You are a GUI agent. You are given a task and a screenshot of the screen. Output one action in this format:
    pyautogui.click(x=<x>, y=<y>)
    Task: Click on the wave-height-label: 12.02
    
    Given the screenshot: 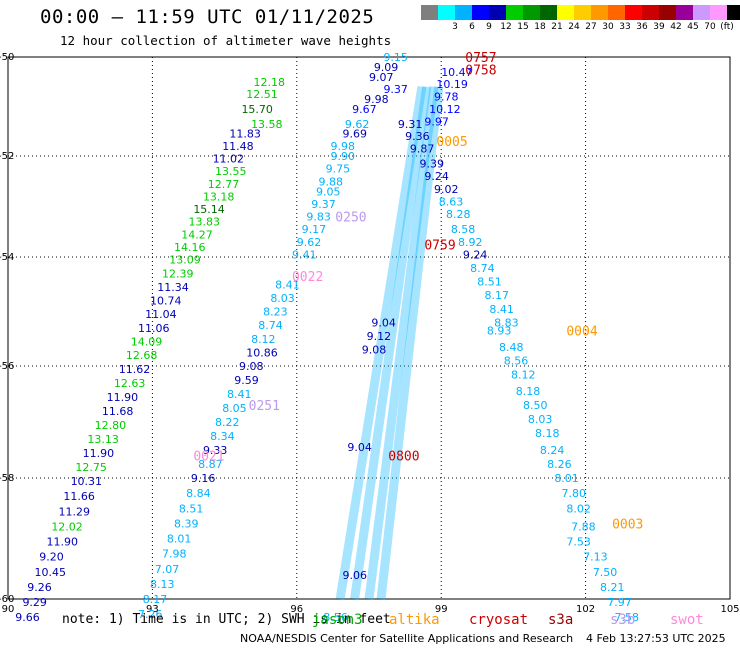 What is the action you would take?
    pyautogui.click(x=67, y=526)
    